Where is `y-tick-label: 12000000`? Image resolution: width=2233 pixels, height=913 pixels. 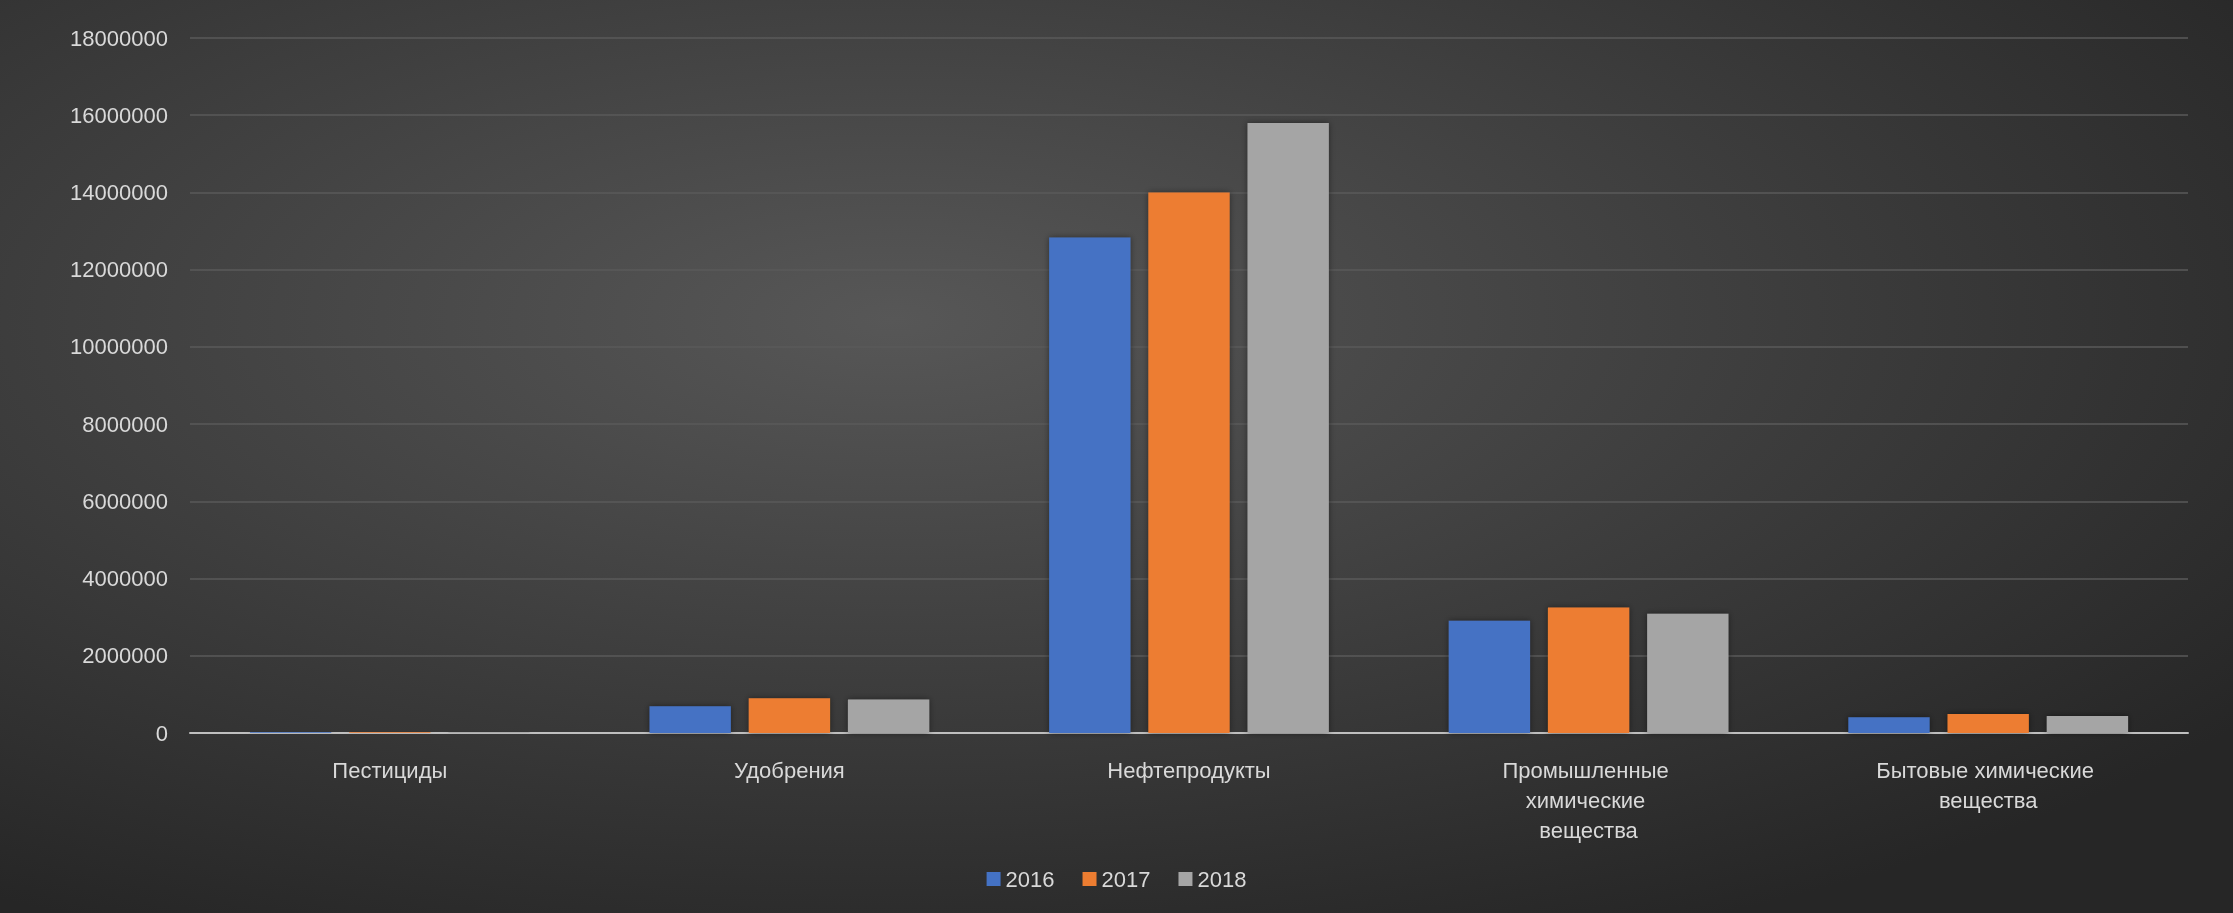 y-tick-label: 12000000 is located at coordinates (119, 270).